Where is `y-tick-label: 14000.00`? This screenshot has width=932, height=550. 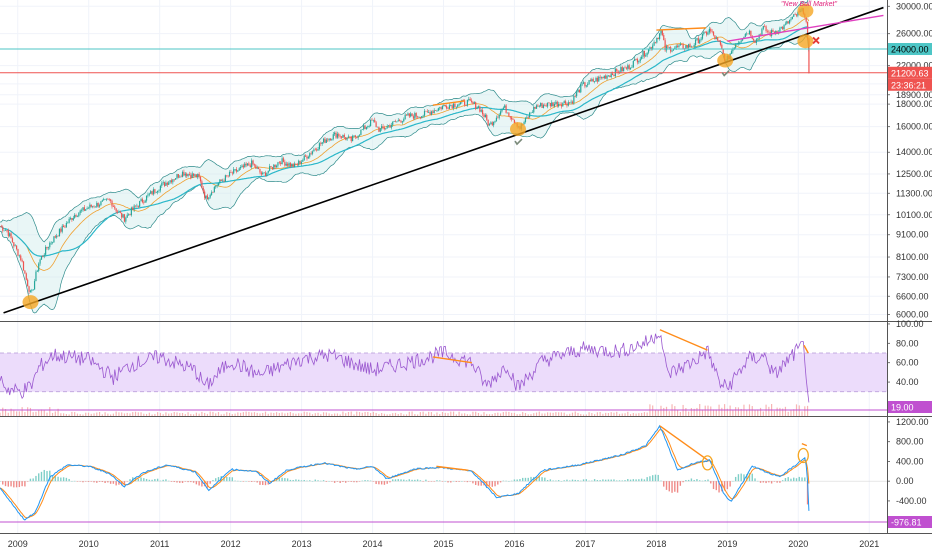 y-tick-label: 14000.00 is located at coordinates (914, 152).